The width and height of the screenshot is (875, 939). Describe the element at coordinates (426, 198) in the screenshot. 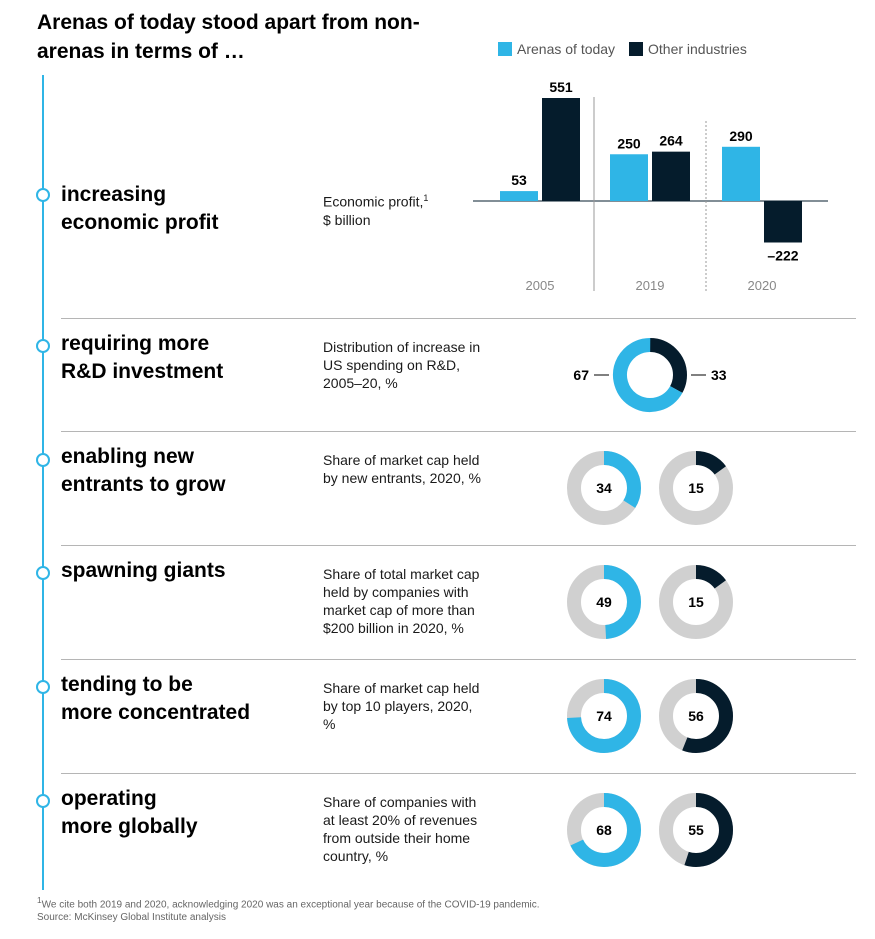

I see `footnote-marker: 1` at that location.